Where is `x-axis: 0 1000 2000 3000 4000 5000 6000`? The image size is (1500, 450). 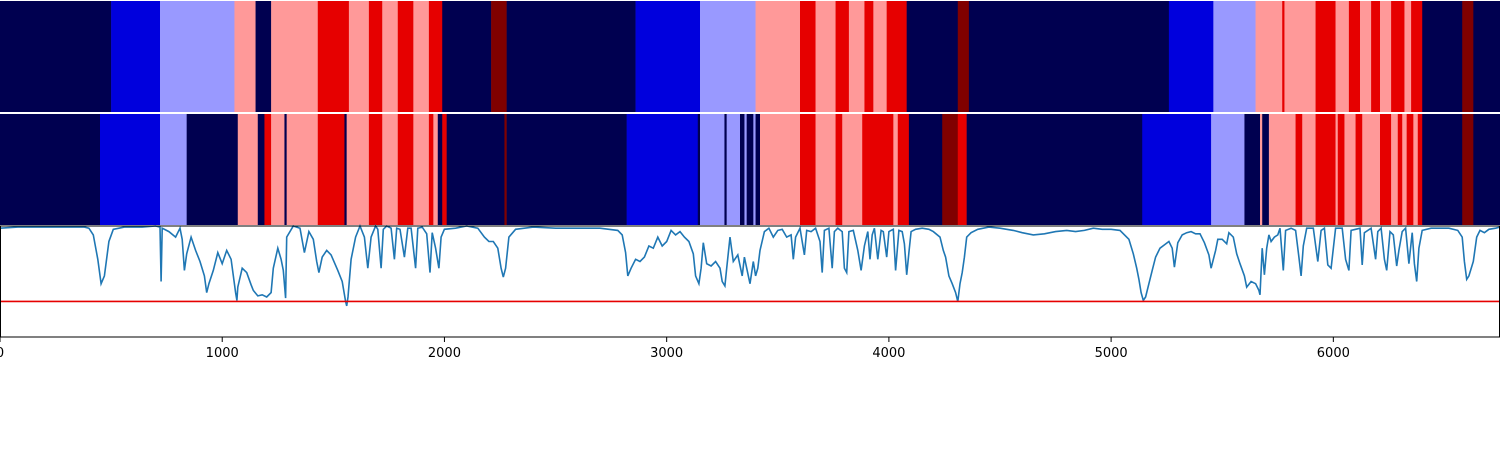
x-axis: 0 1000 2000 3000 4000 5000 6000 is located at coordinates (675, 349).